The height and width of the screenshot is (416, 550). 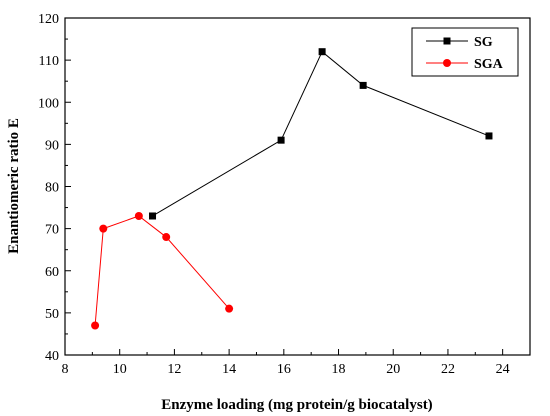 I want to click on y-tick-label: 120, so click(x=48, y=19).